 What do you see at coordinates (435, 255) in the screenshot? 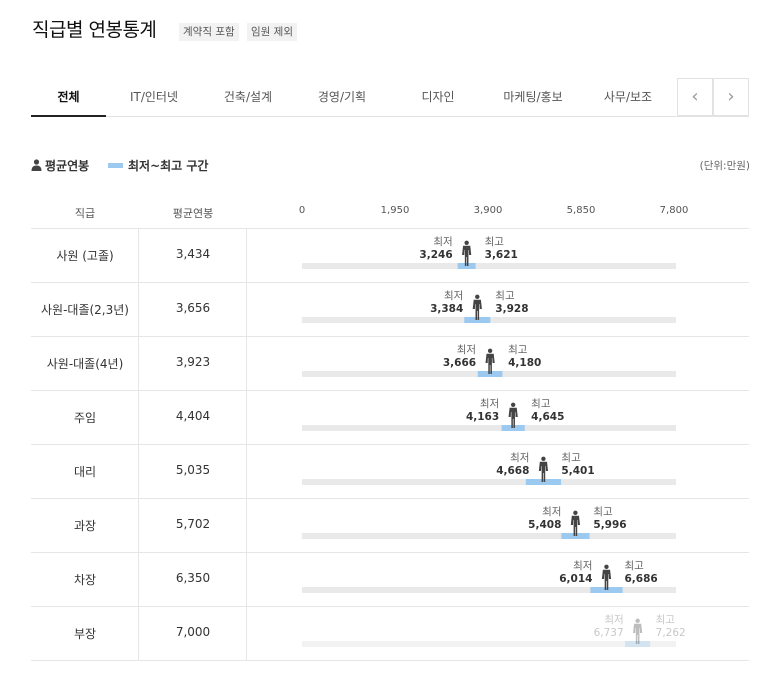
I see `min-value-label: 3,246` at bounding box center [435, 255].